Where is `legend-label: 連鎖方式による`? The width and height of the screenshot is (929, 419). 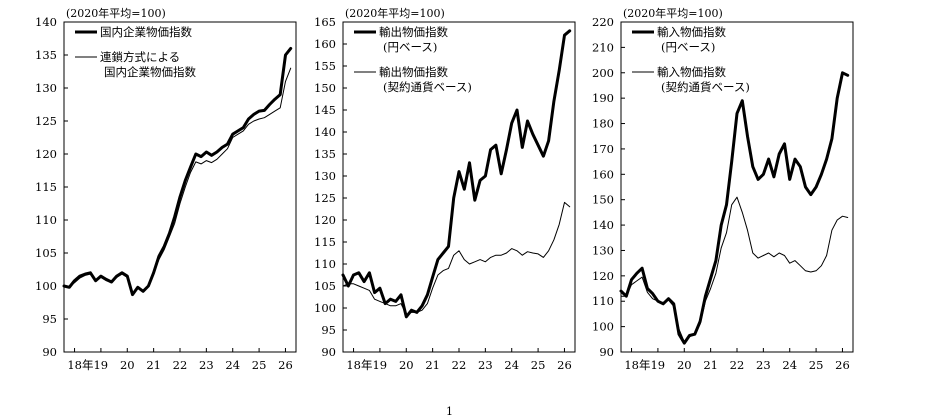 legend-label: 連鎖方式による is located at coordinates (140, 57).